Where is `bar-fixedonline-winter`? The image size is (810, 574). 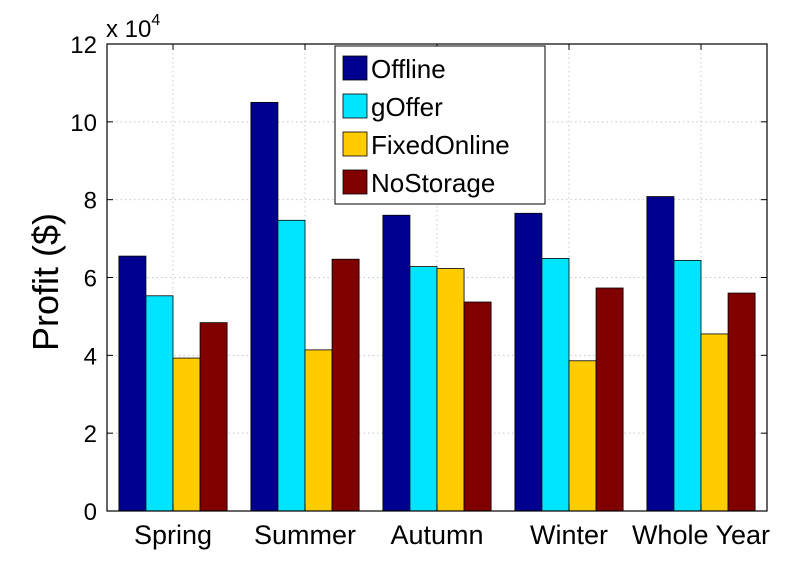 bar-fixedonline-winter is located at coordinates (582, 436).